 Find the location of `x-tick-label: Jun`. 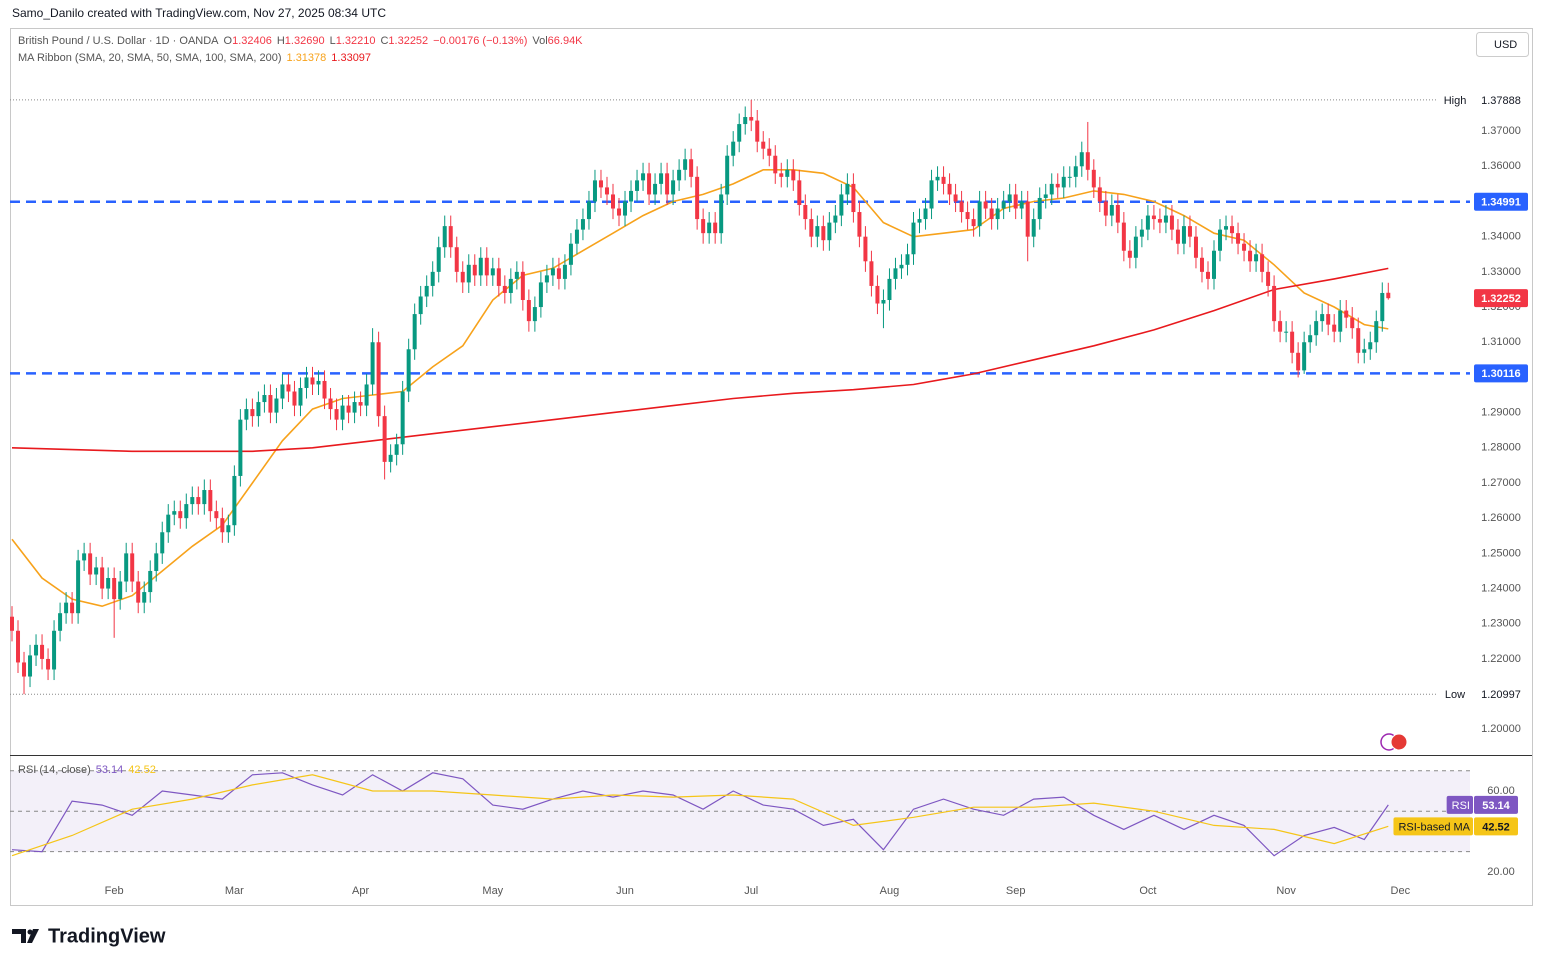

x-tick-label: Jun is located at coordinates (625, 891).